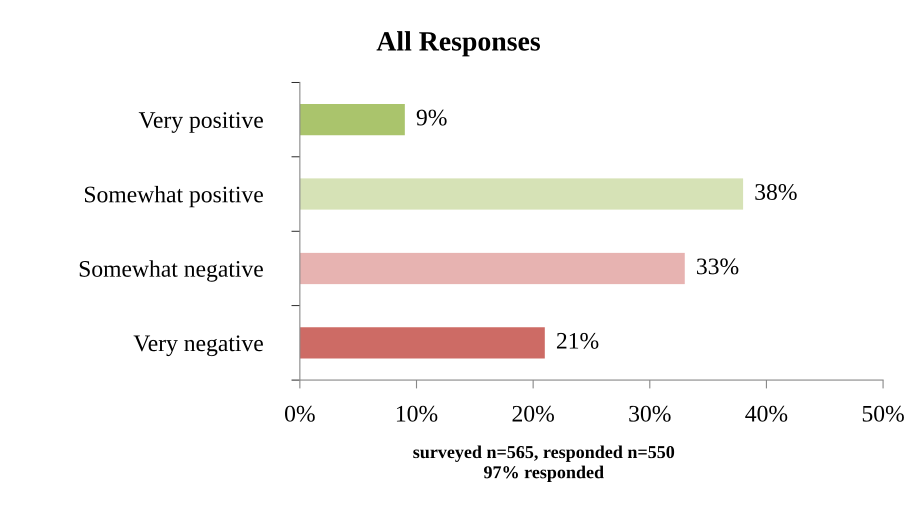 The width and height of the screenshot is (917, 515). I want to click on y-tick-label: Very negative, so click(198, 345).